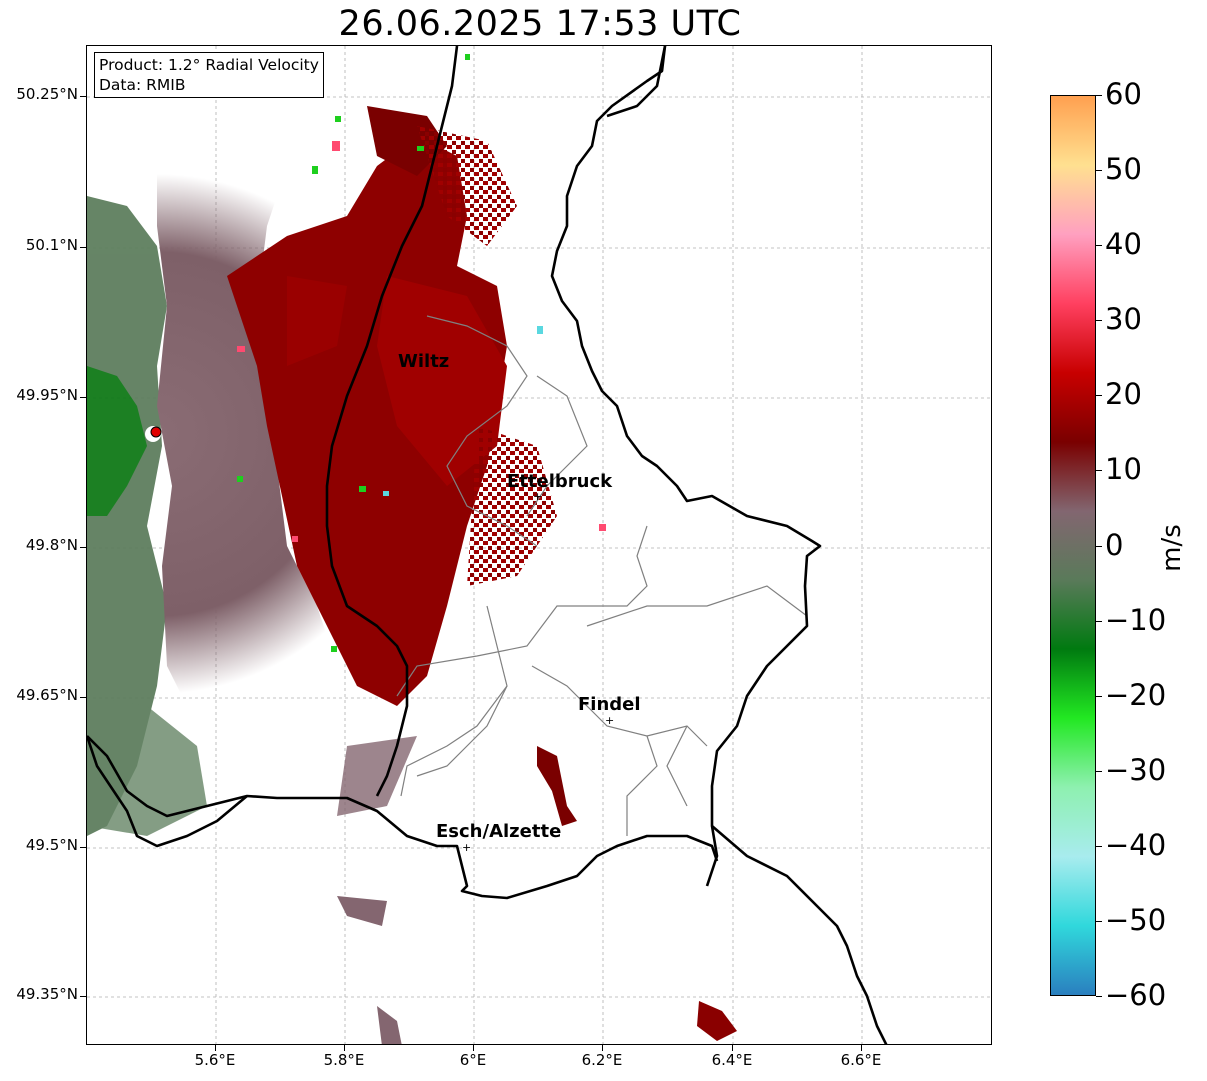 This screenshot has height=1081, width=1207. I want to click on lat-tick-label: 50.1°N, so click(51, 245).